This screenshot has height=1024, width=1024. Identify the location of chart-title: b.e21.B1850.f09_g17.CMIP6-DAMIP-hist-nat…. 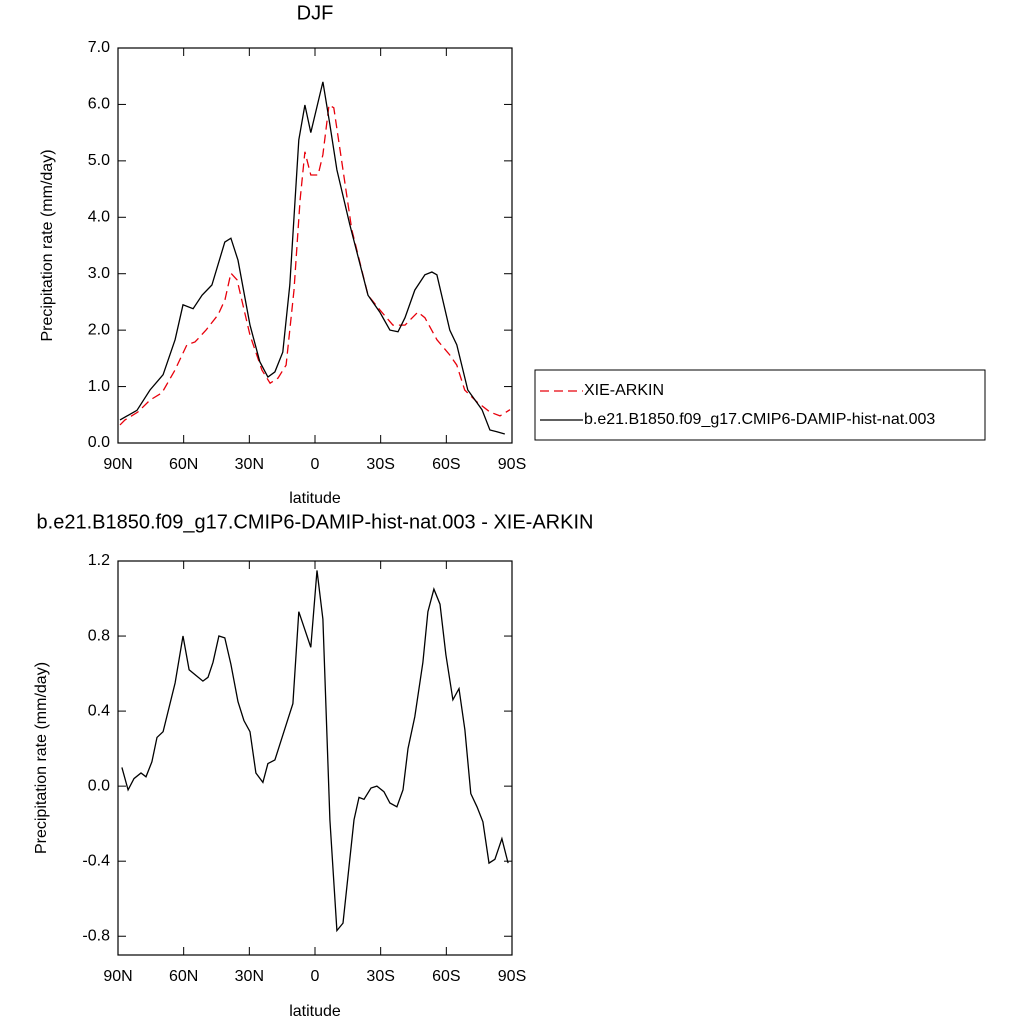
(315, 522).